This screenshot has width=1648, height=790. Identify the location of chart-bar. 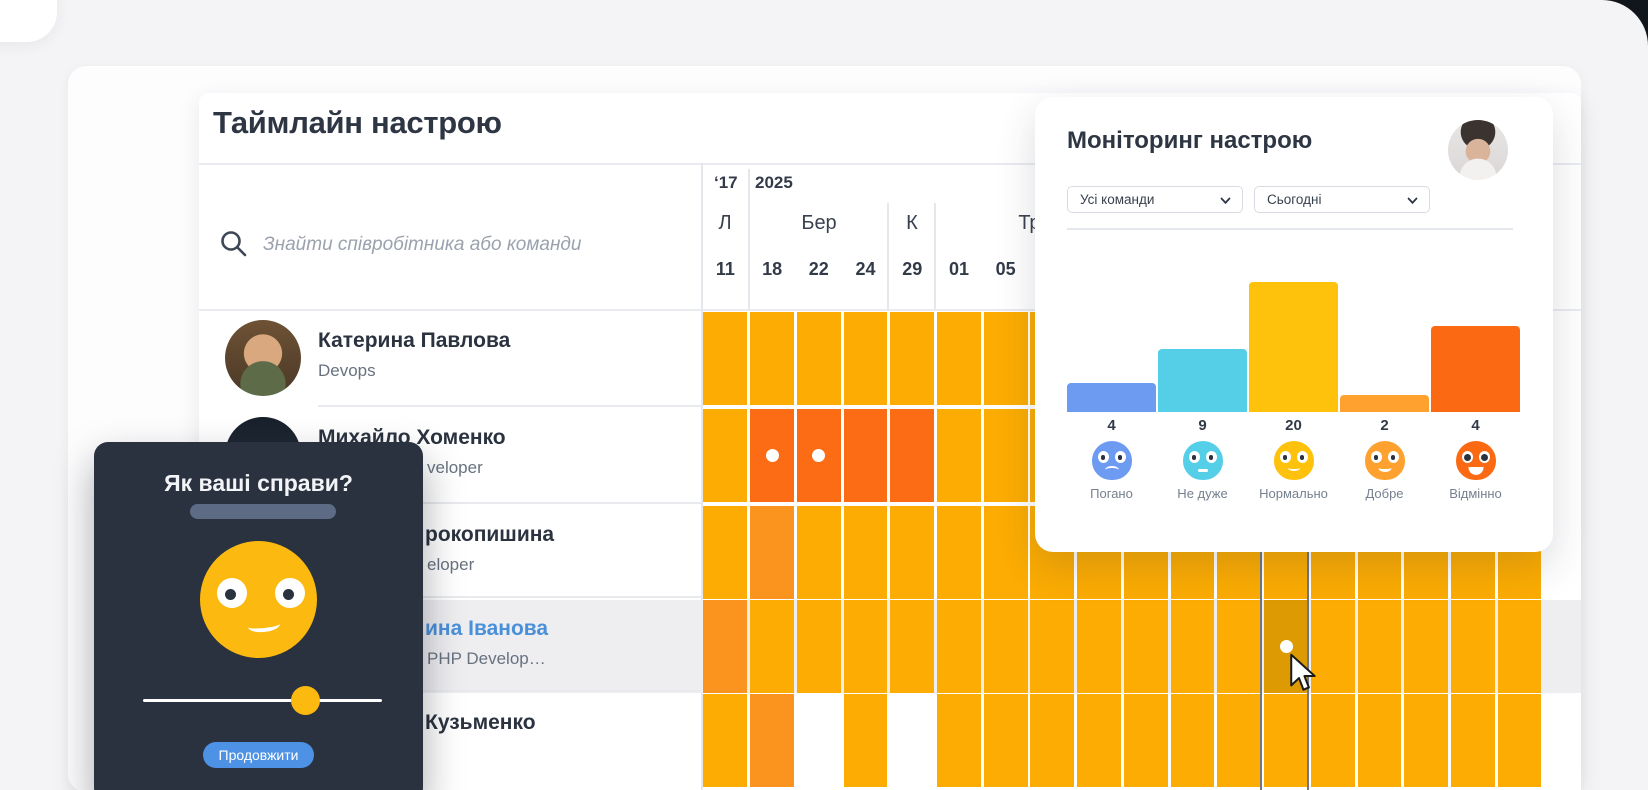
(1384, 403).